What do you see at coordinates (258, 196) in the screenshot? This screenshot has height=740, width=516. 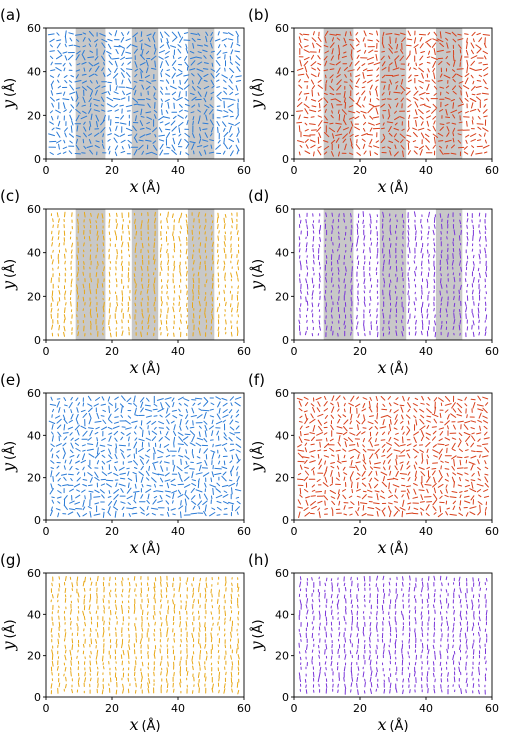 I see `panel-label: (d)` at bounding box center [258, 196].